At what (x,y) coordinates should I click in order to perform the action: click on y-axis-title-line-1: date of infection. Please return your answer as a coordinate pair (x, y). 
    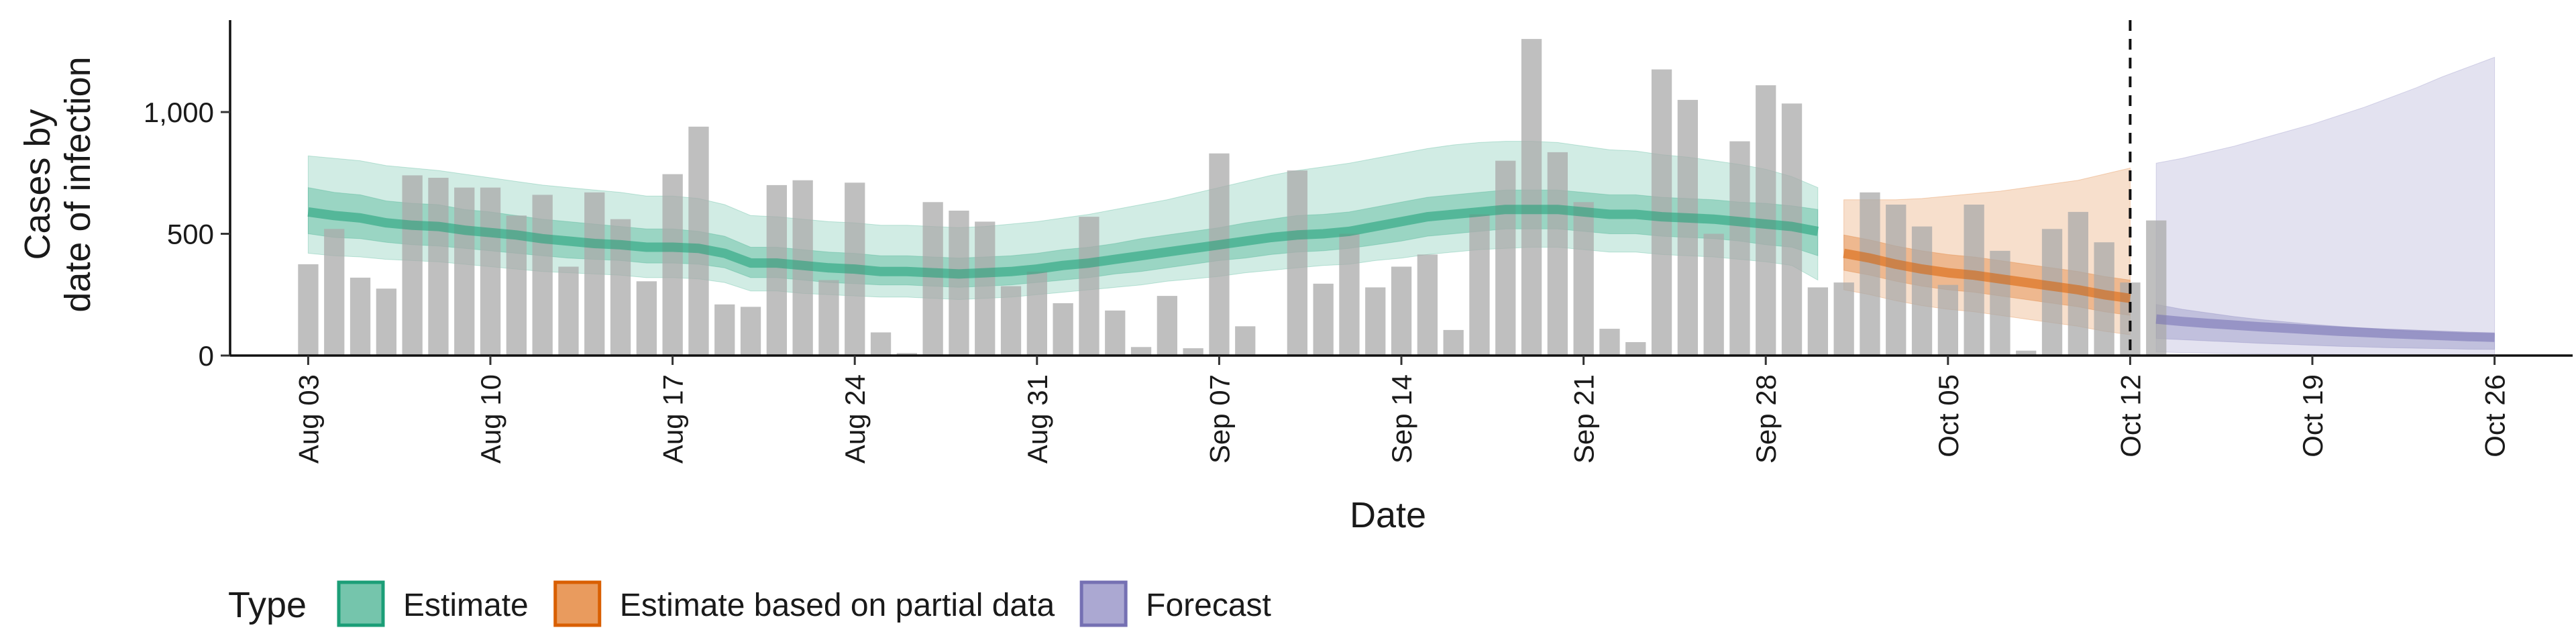
    Looking at the image, I should click on (78, 184).